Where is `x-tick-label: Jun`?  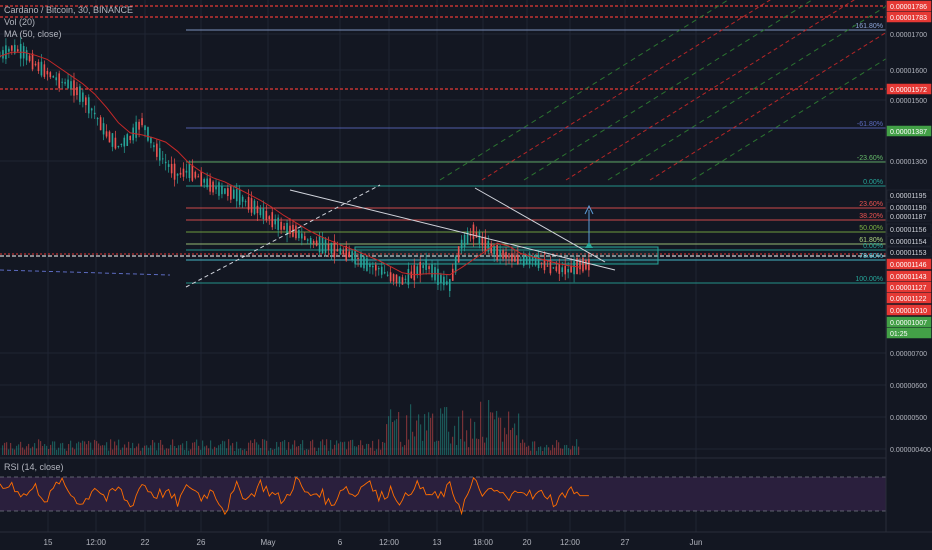
x-tick-label: Jun is located at coordinates (696, 542).